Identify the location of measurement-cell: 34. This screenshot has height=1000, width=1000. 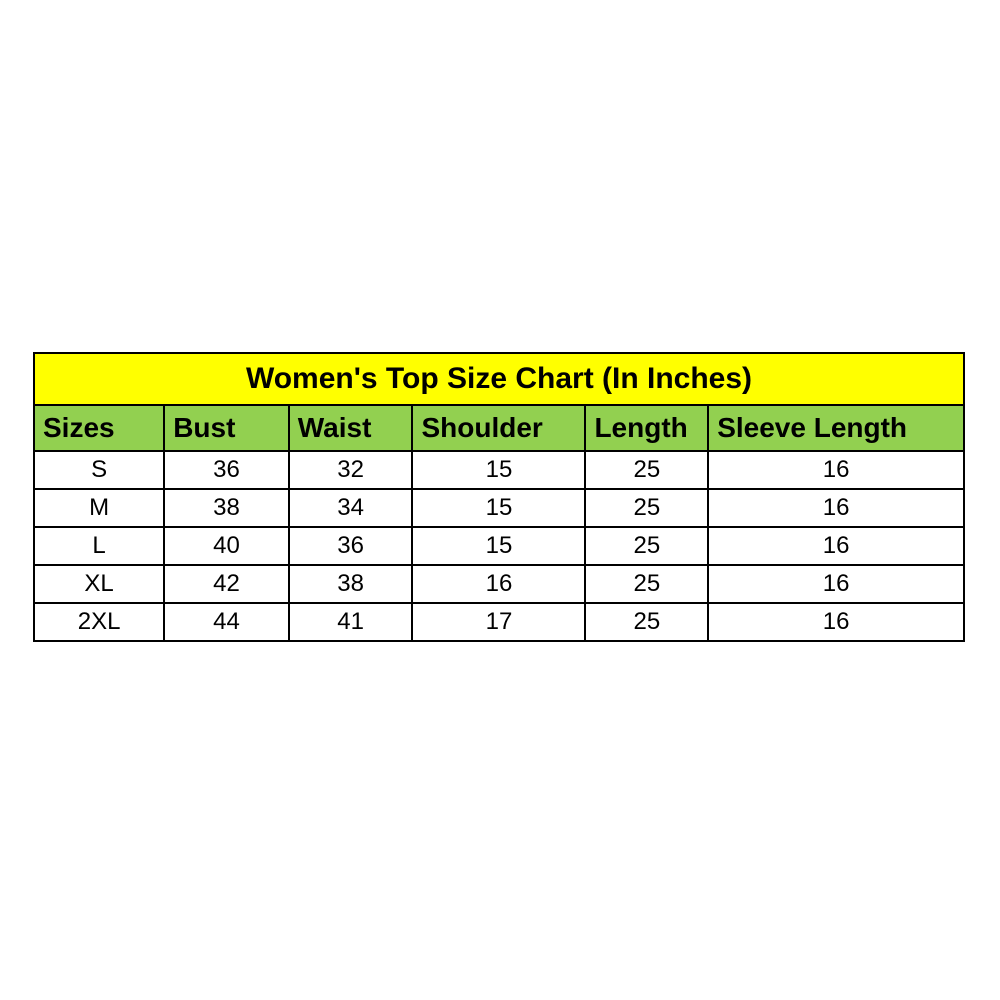
(350, 508).